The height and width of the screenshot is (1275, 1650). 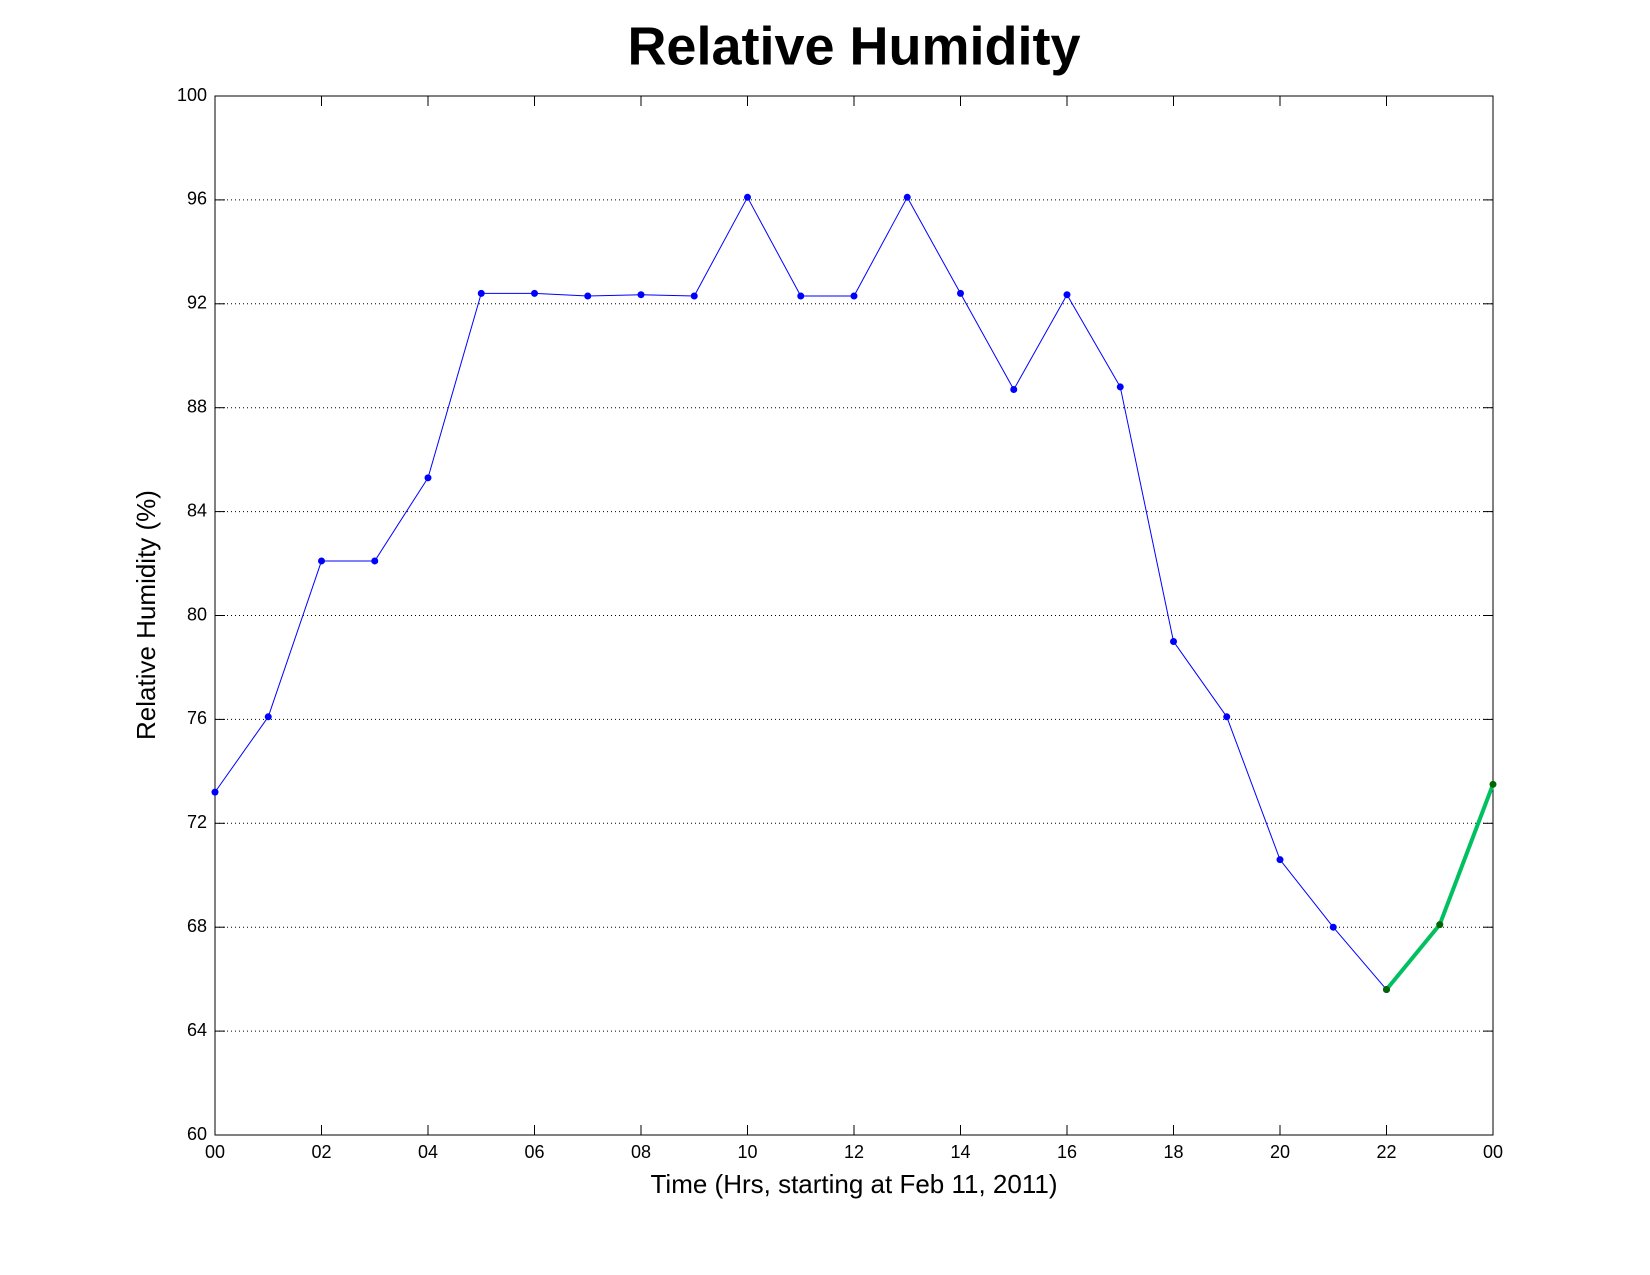 I want to click on x-axis-label: Time (Hrs, starting at Feb 11, 2011), so click(x=854, y=1184).